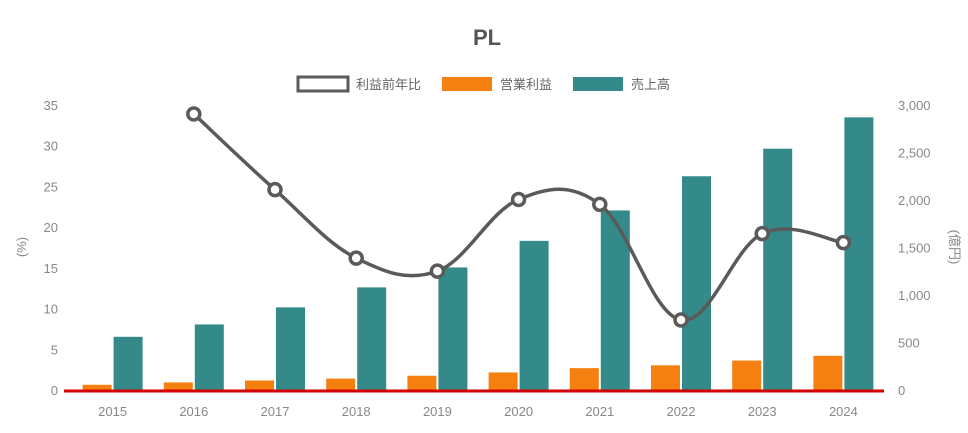 The height and width of the screenshot is (433, 968). I want to click on x-tick-label: 2023, so click(762, 411).